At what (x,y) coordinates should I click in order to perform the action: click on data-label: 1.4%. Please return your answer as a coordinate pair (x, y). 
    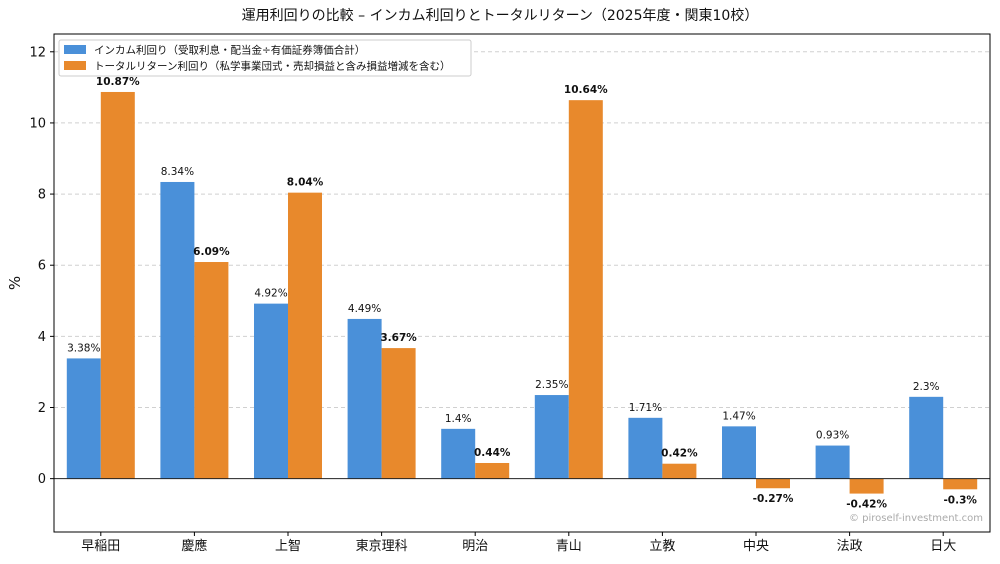
    Looking at the image, I should click on (458, 419).